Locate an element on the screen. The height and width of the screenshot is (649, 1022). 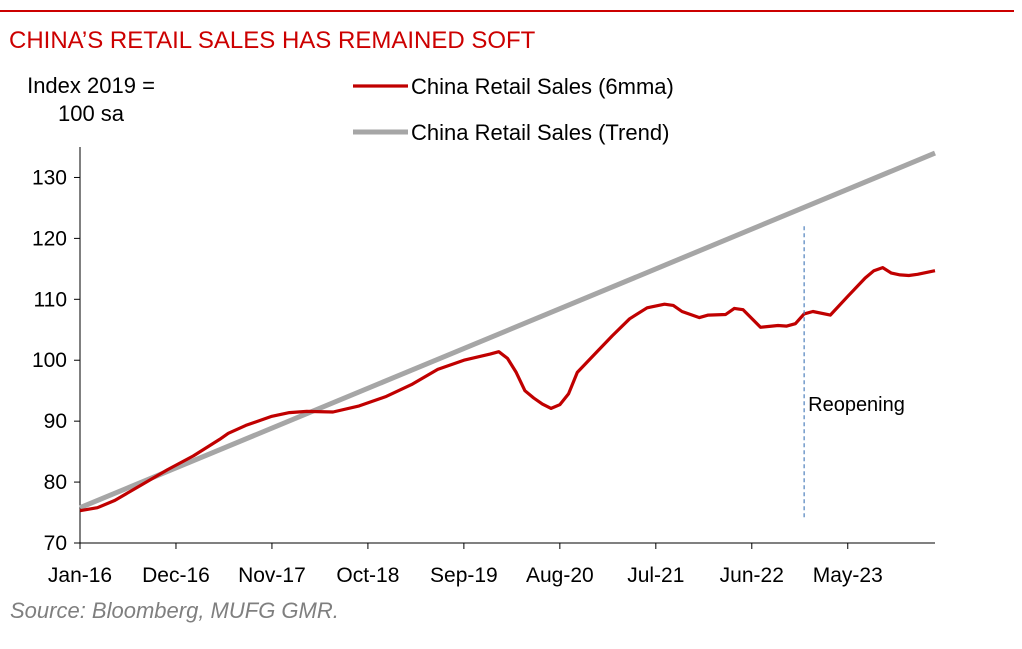
y-tick-label: 100 is located at coordinates (49, 360).